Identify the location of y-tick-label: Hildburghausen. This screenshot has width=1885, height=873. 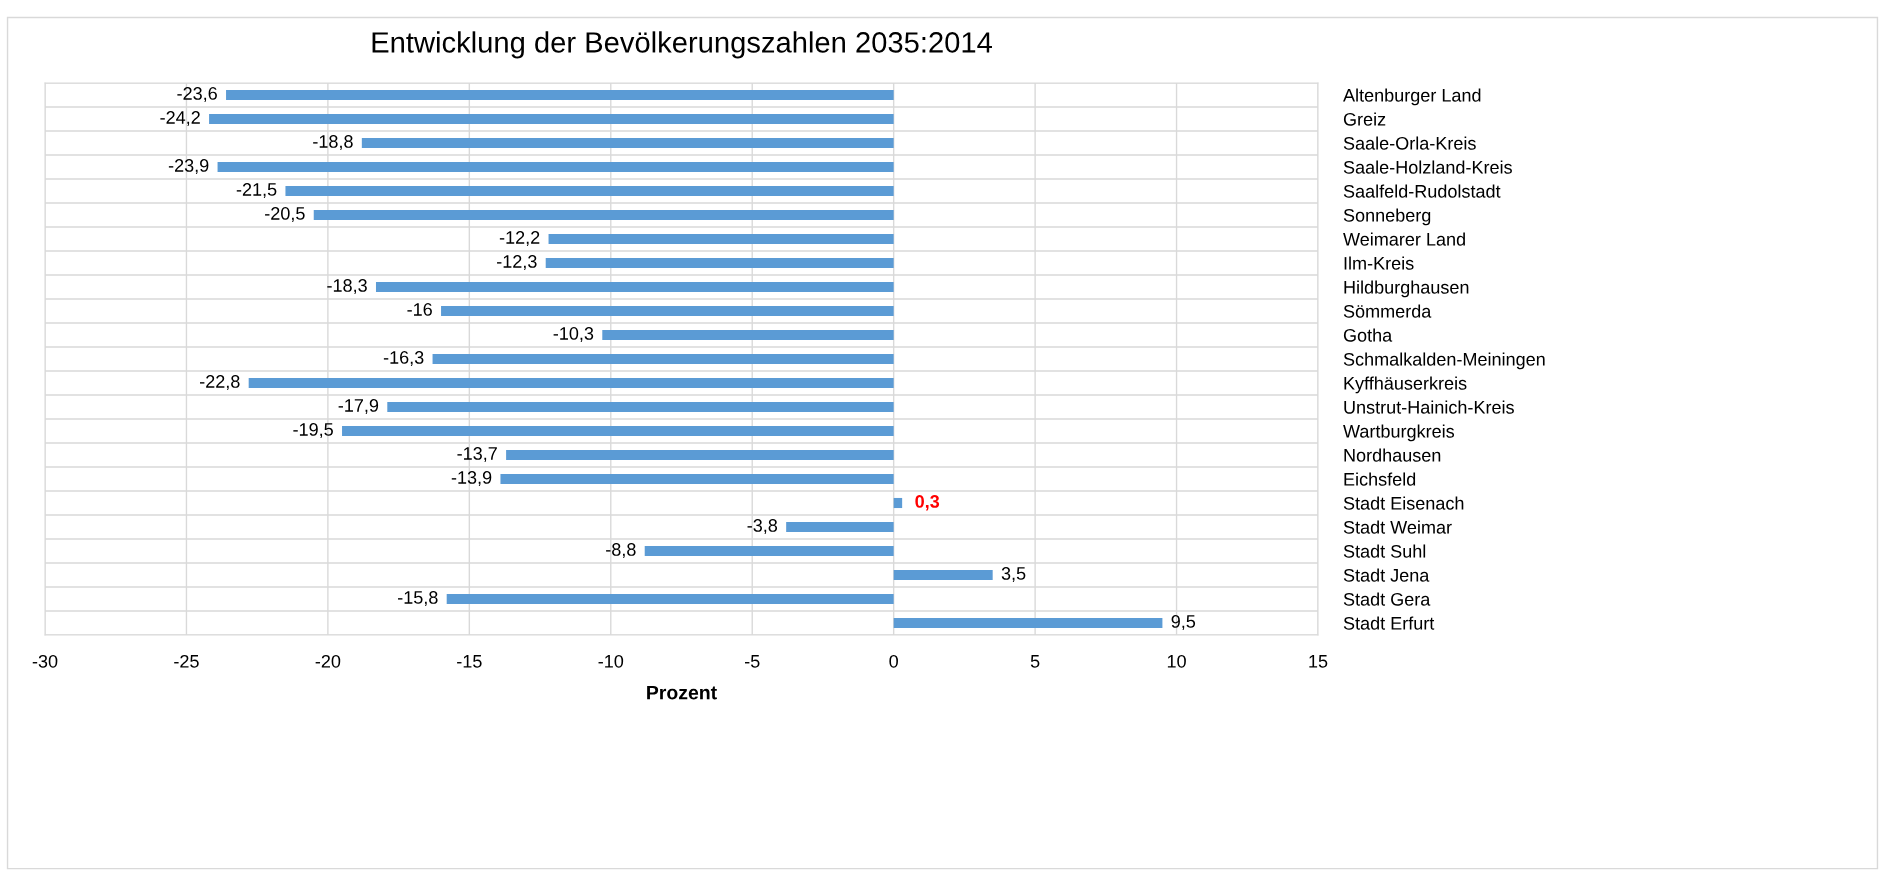
(1406, 289).